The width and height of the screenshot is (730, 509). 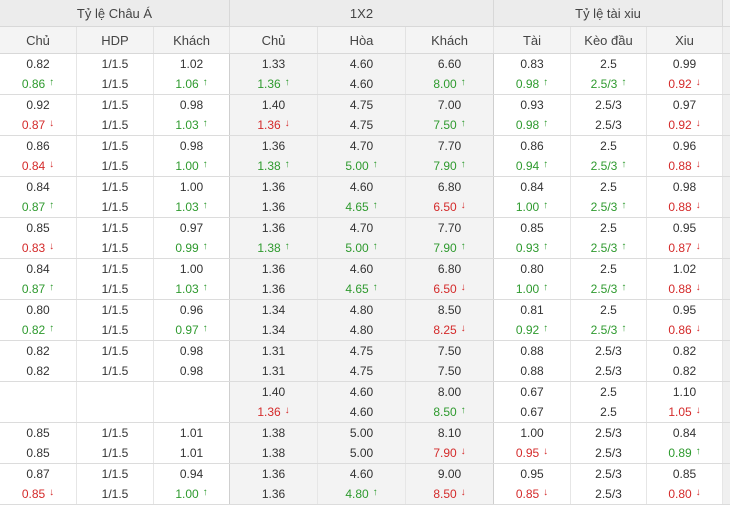 I want to click on opening-odds-value: 2.5/3, so click(x=608, y=474).